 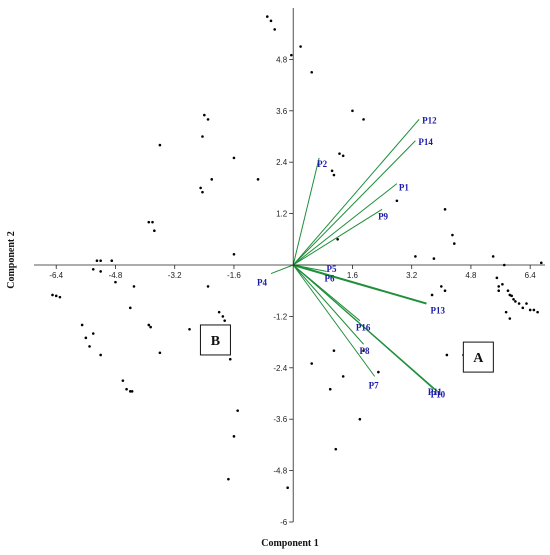 I want to click on y-tick-label-7: 3.6, so click(x=282, y=111).